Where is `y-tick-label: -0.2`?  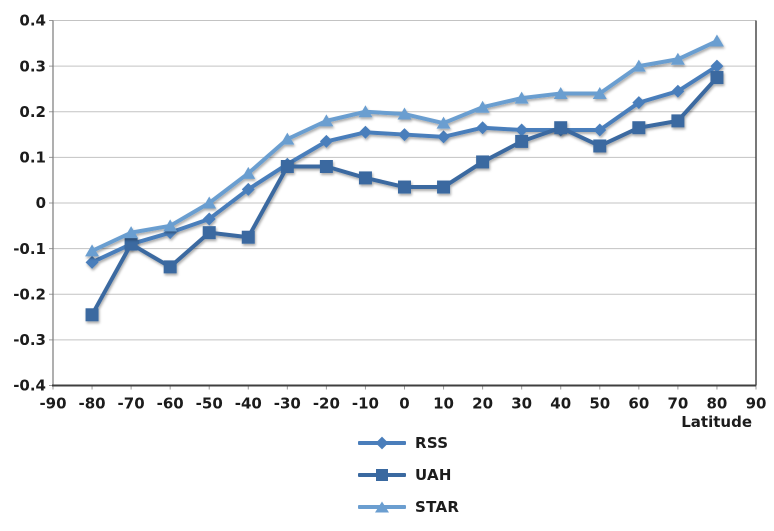 y-tick-label: -0.2 is located at coordinates (29, 294).